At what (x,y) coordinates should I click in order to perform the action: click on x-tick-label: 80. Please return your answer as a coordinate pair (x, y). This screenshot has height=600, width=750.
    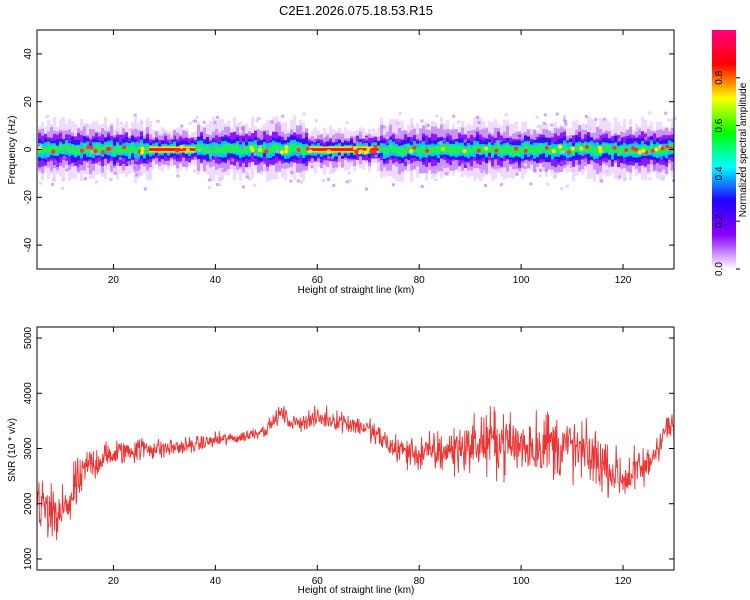
    Looking at the image, I should click on (420, 581).